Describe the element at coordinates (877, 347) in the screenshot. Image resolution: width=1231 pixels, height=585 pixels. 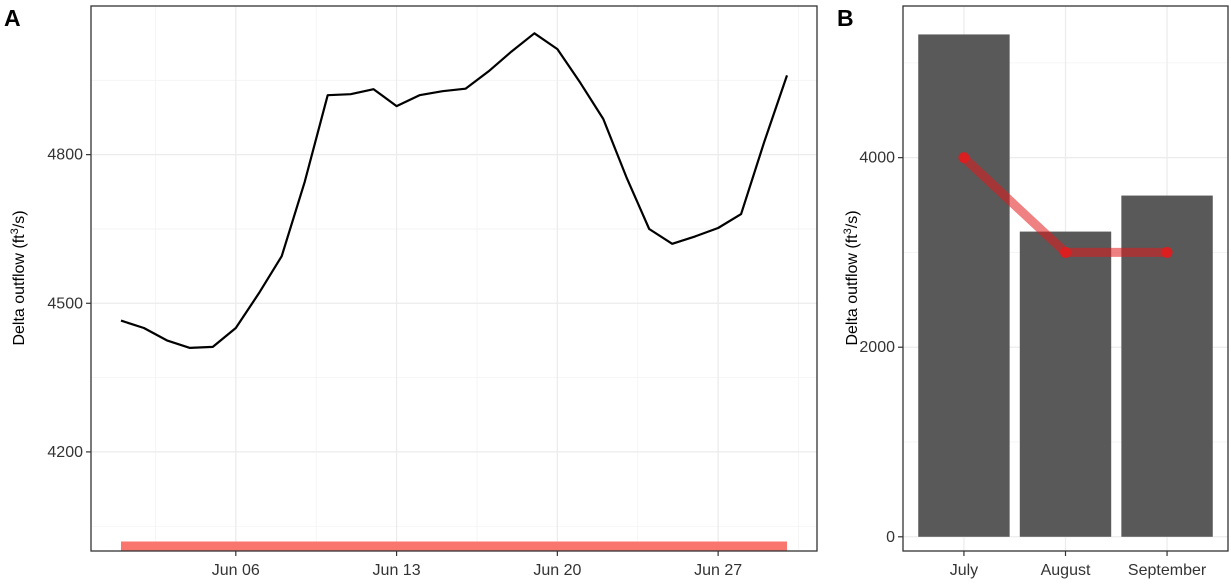
I see `panel-b-y-tick-label: 2000` at that location.